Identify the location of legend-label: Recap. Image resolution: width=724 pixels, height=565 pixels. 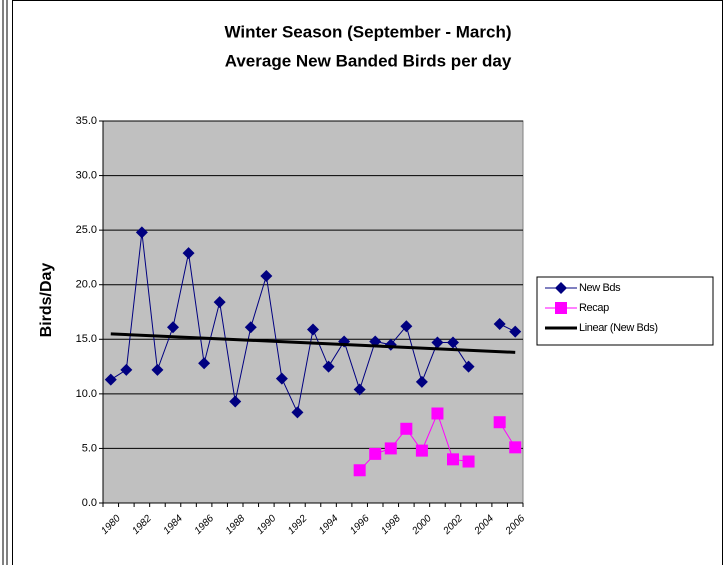
(594, 308).